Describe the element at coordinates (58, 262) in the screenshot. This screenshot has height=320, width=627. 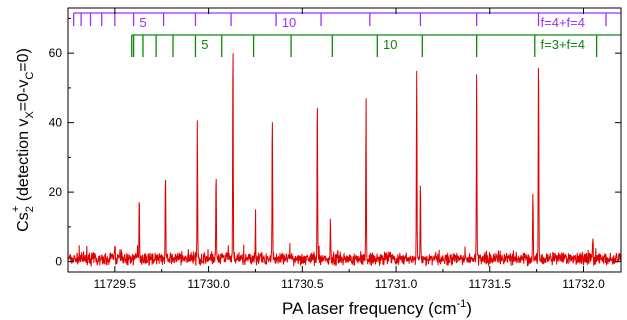
I see `y-tick-label: 0` at that location.